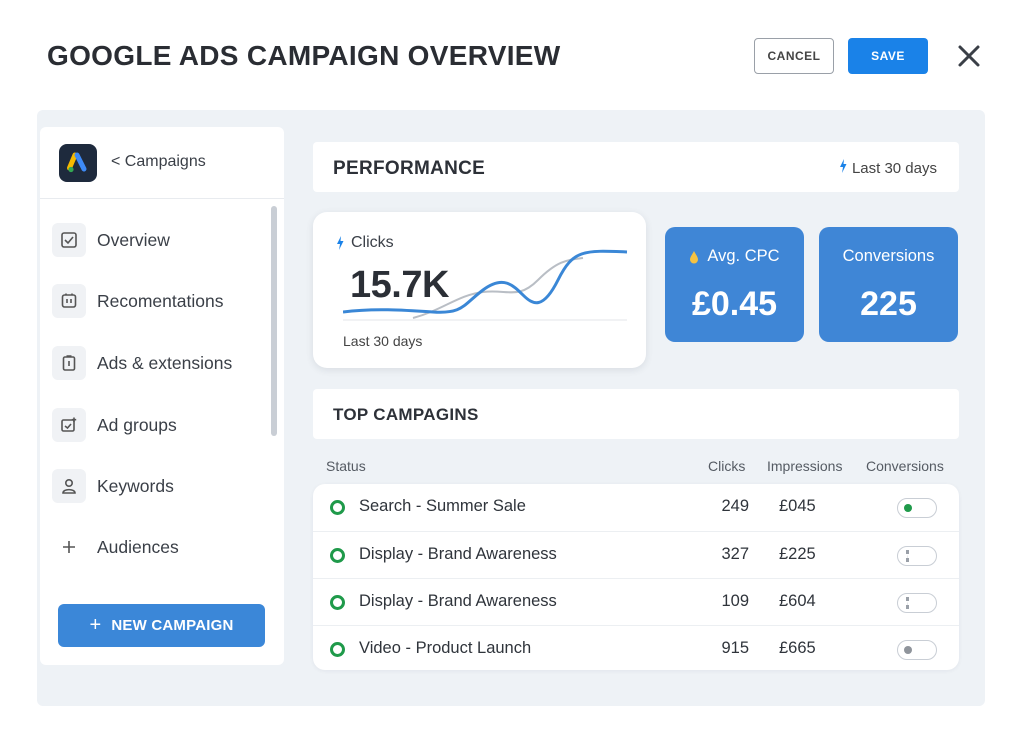  What do you see at coordinates (888, 284) in the screenshot?
I see `conversions-card: Conversions 225` at bounding box center [888, 284].